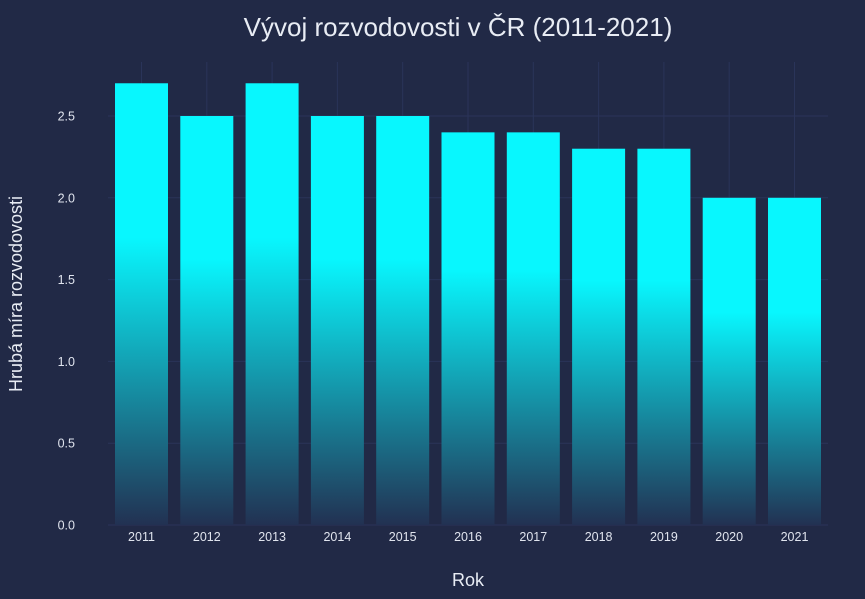 Image resolution: width=865 pixels, height=599 pixels. I want to click on bar-2012, so click(207, 320).